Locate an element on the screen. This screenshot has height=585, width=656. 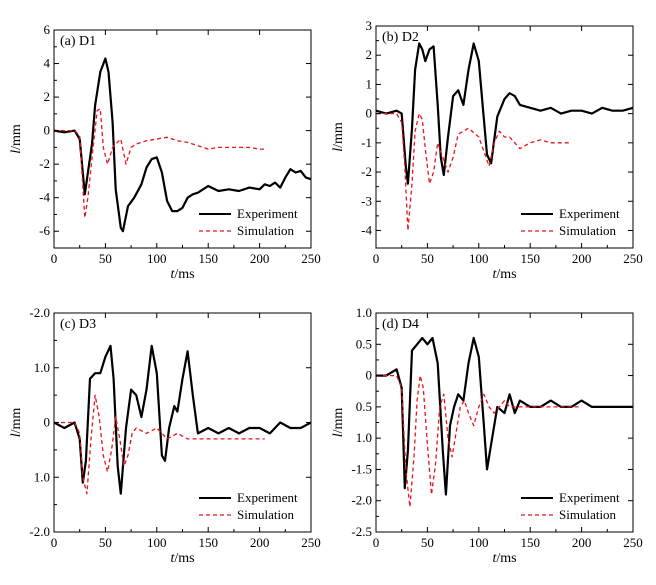
panel-label: (b) D2 is located at coordinates (400, 37).